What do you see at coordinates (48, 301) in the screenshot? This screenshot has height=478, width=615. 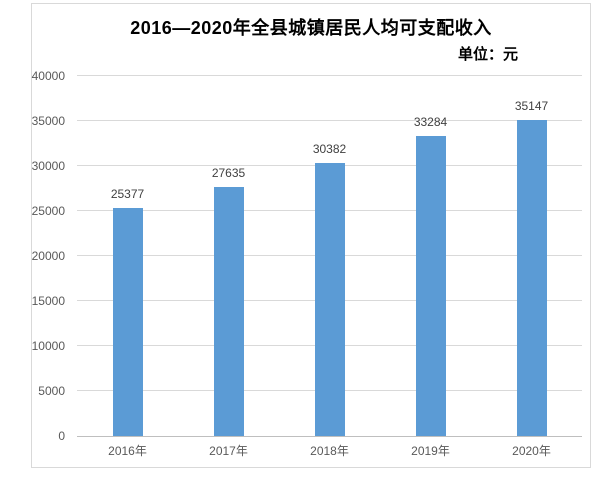 I see `y-axis-tick-label: 15000` at bounding box center [48, 301].